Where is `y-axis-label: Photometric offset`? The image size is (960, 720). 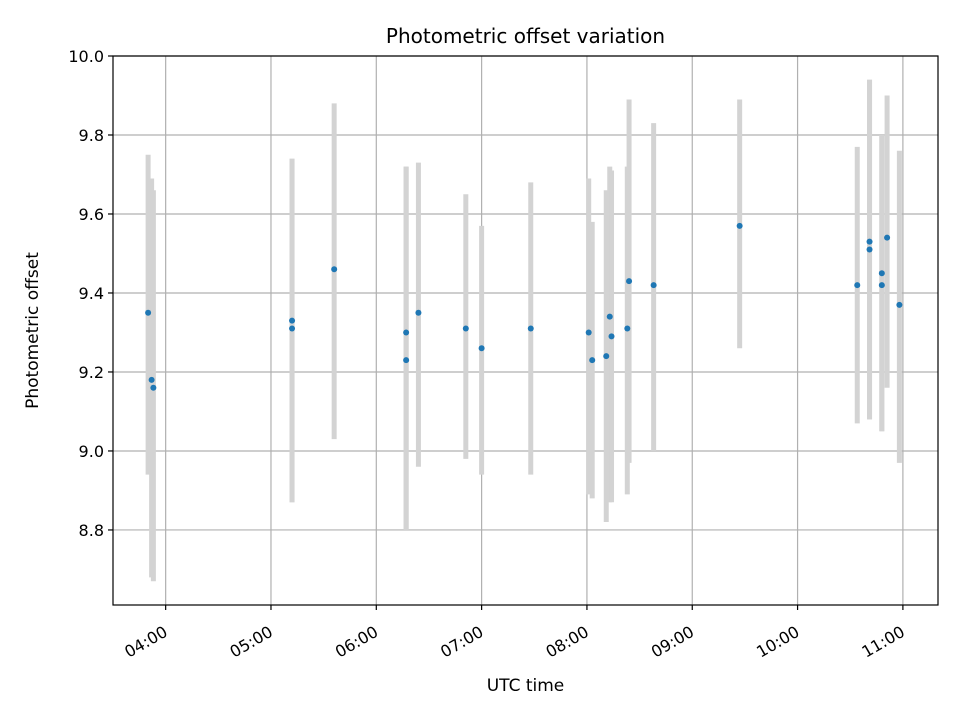 y-axis-label: Photometric offset is located at coordinates (33, 330).